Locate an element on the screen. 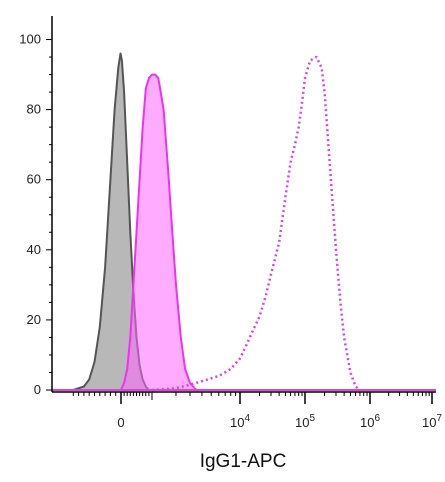 This screenshot has width=445, height=482. y-tick-label: 0 is located at coordinates (37, 389).